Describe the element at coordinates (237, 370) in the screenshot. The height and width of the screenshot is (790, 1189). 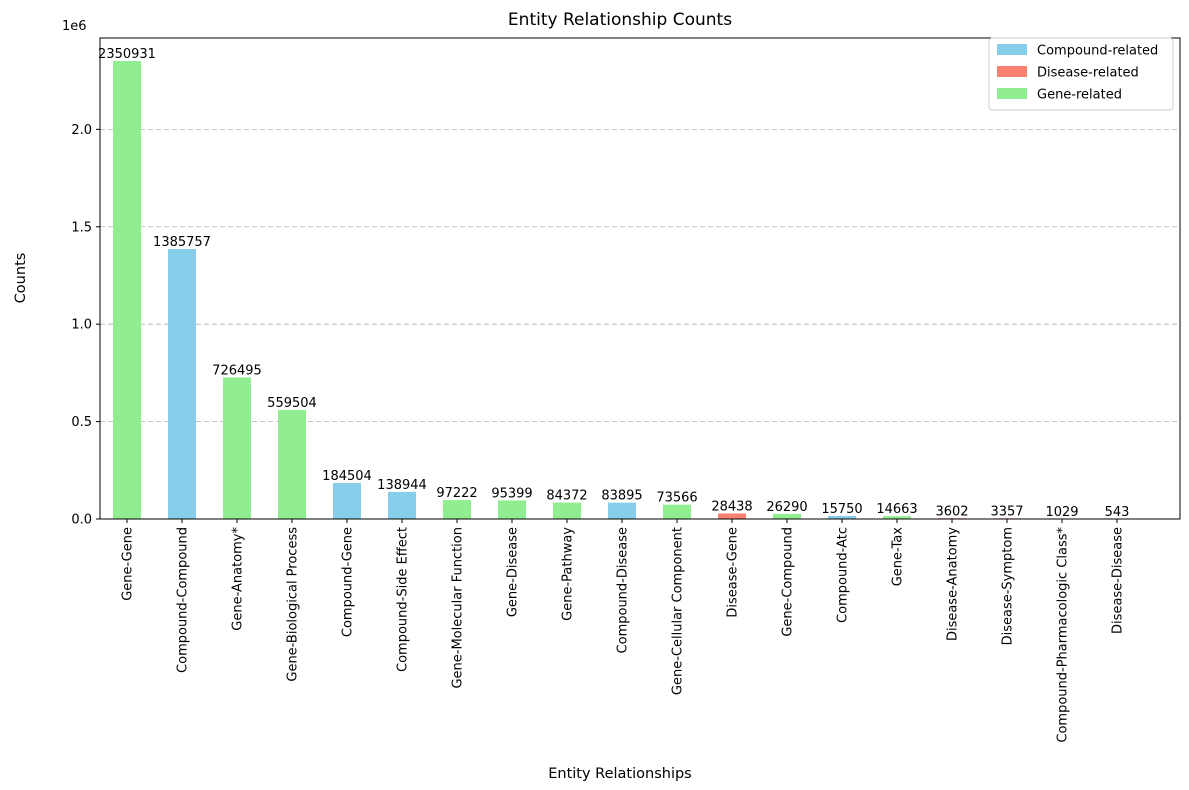
I see `bar-value-label: 726495` at that location.